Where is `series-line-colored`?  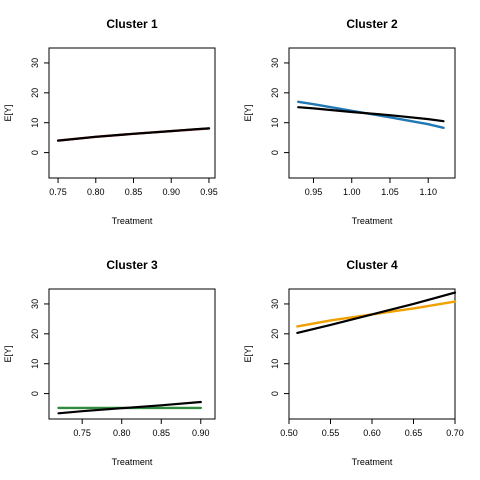
series-line-colored is located at coordinates (371, 115).